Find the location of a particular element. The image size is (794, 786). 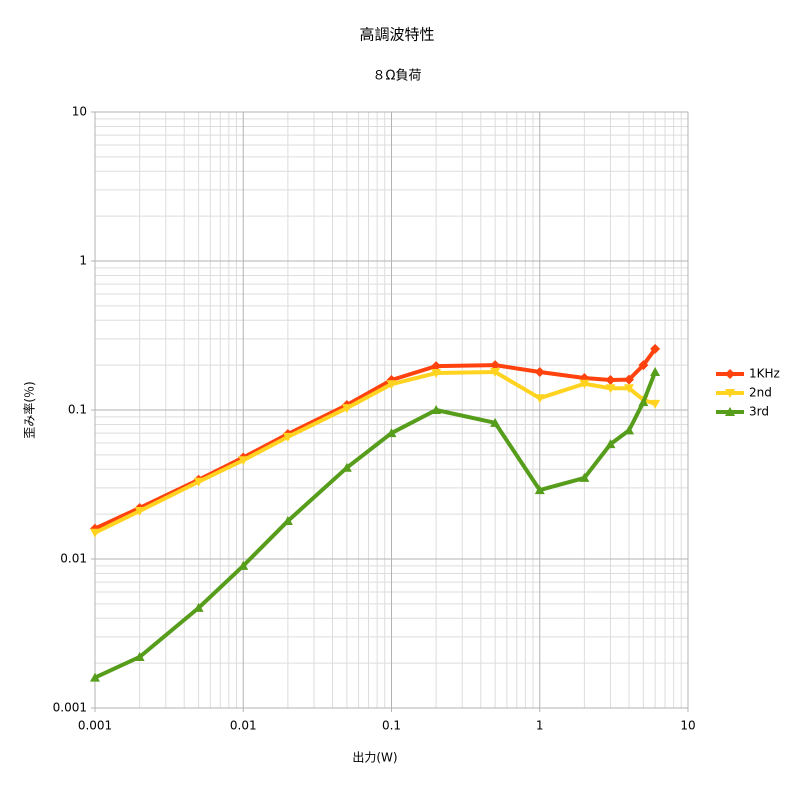

legend-label: 1KHz is located at coordinates (764, 374).